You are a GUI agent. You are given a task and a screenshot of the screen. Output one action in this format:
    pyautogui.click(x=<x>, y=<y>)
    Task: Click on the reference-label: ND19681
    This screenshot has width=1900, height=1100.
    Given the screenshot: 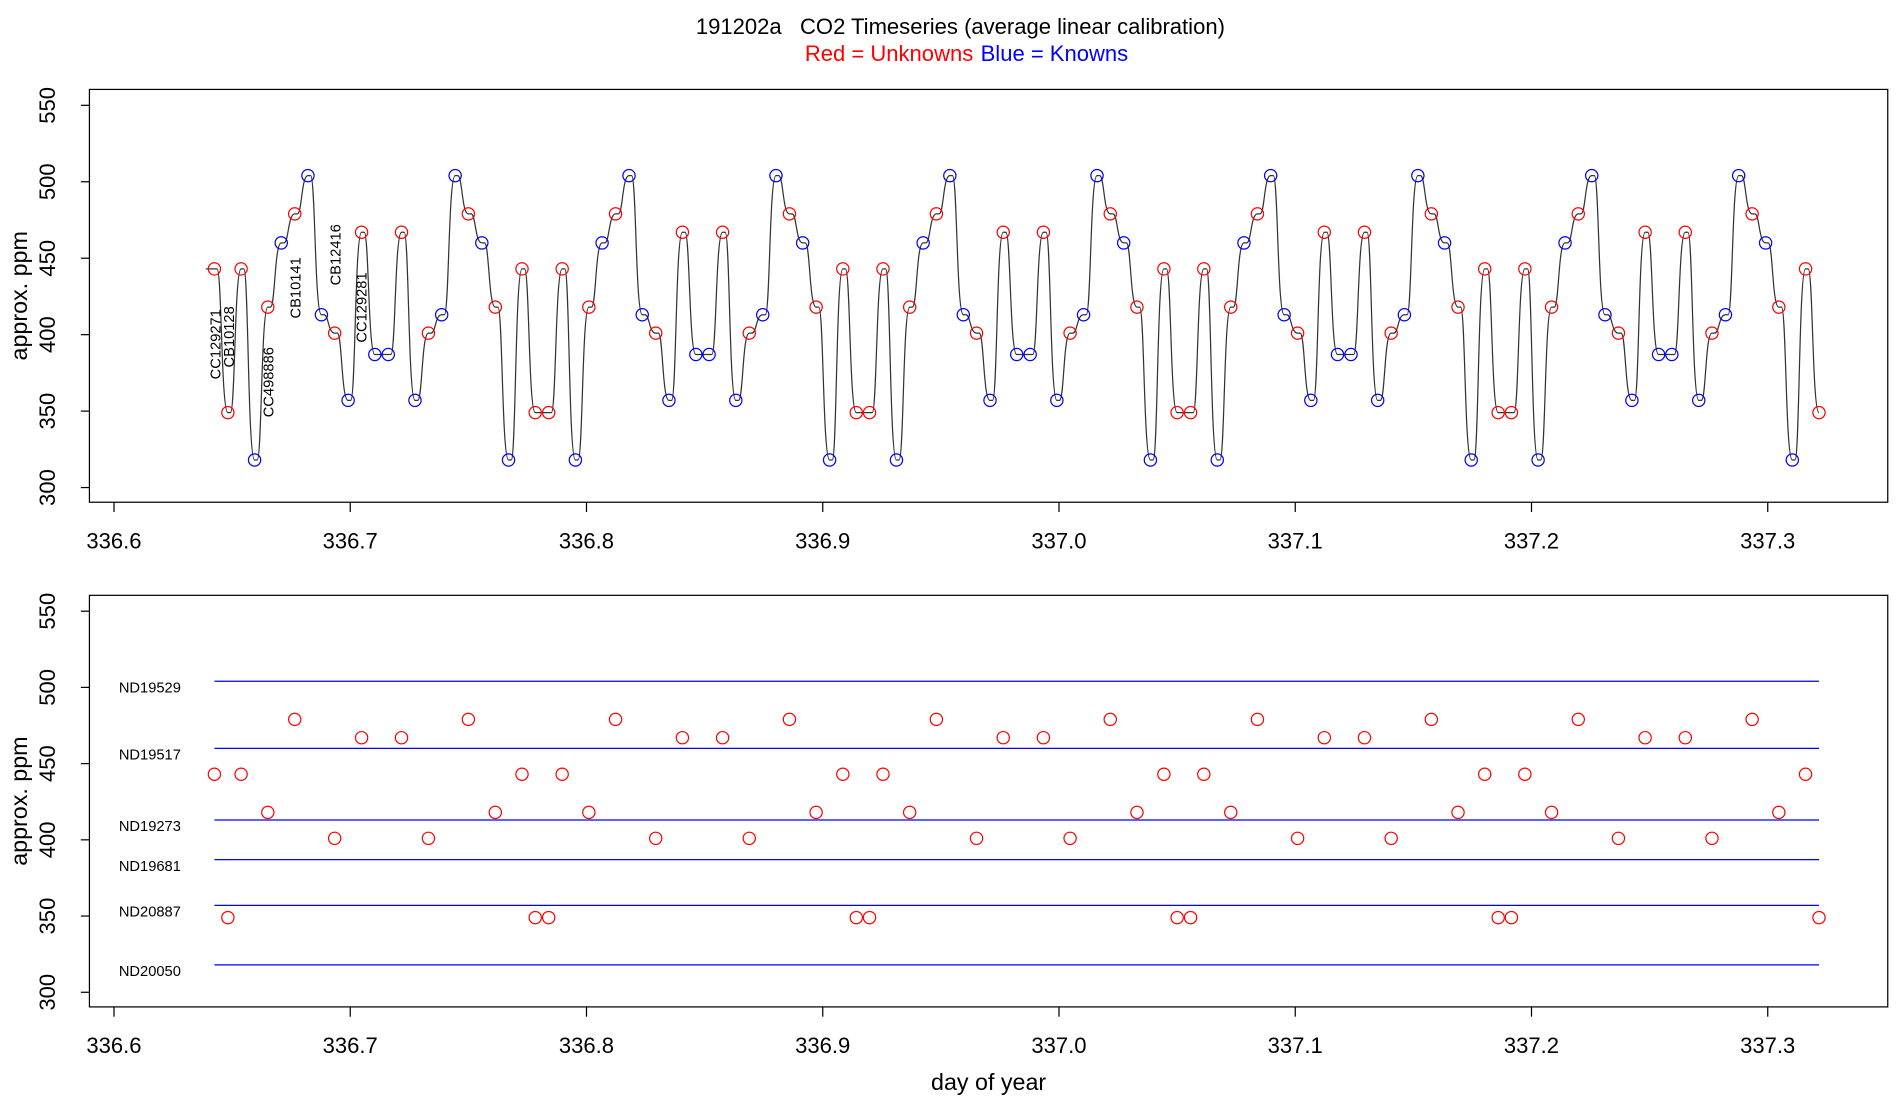 What is the action you would take?
    pyautogui.click(x=150, y=867)
    